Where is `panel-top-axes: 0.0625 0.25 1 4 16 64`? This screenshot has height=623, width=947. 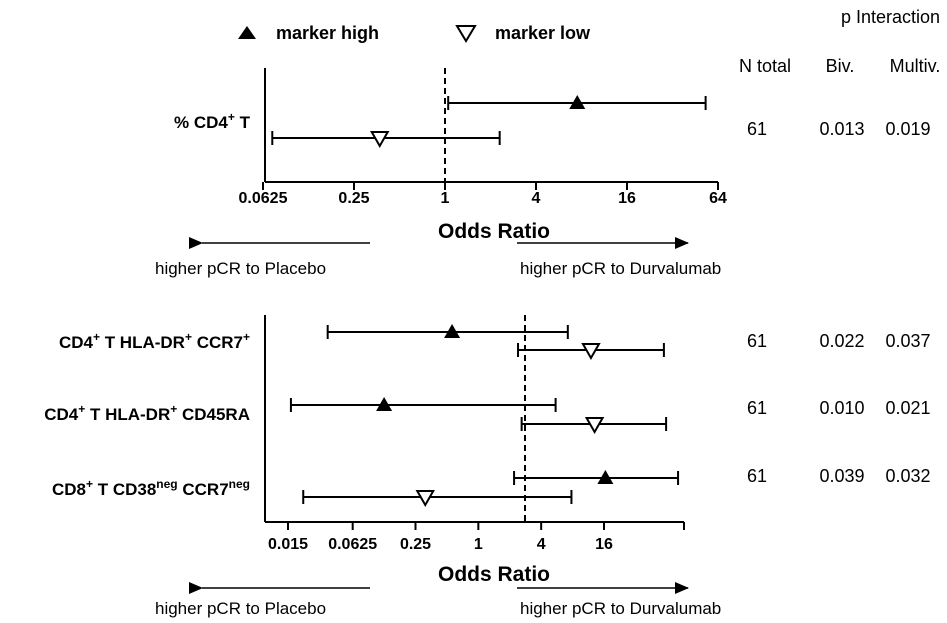
panel-top-axes: 0.0625 0.25 1 4 16 64 is located at coordinates (483, 137).